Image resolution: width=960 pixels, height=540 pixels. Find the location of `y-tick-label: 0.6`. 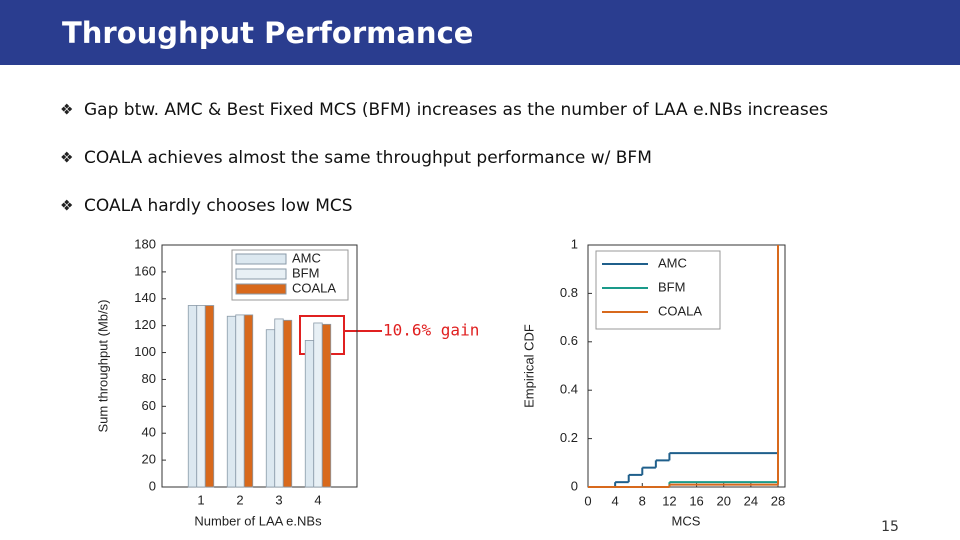

y-tick-label: 0.6 is located at coordinates (569, 340).